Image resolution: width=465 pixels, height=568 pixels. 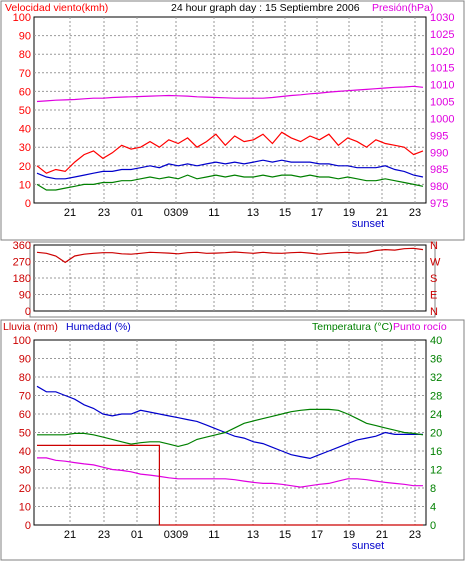 What do you see at coordinates (22, 263) in the screenshot?
I see `direction-chart-y-tick: 270` at bounding box center [22, 263].